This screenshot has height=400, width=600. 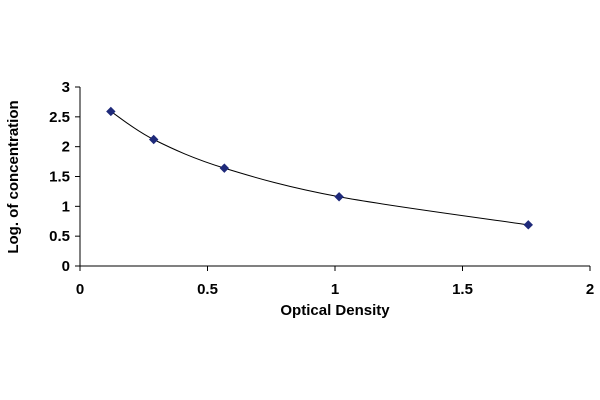 I want to click on x-axis-title: Optical Density, so click(x=335, y=310).